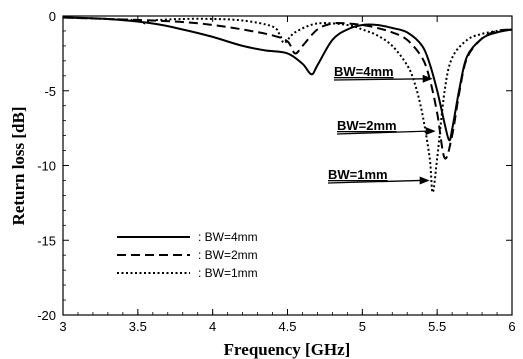 The width and height of the screenshot is (523, 359). Describe the element at coordinates (46, 240) in the screenshot. I see `y-tick-label: -15` at that location.